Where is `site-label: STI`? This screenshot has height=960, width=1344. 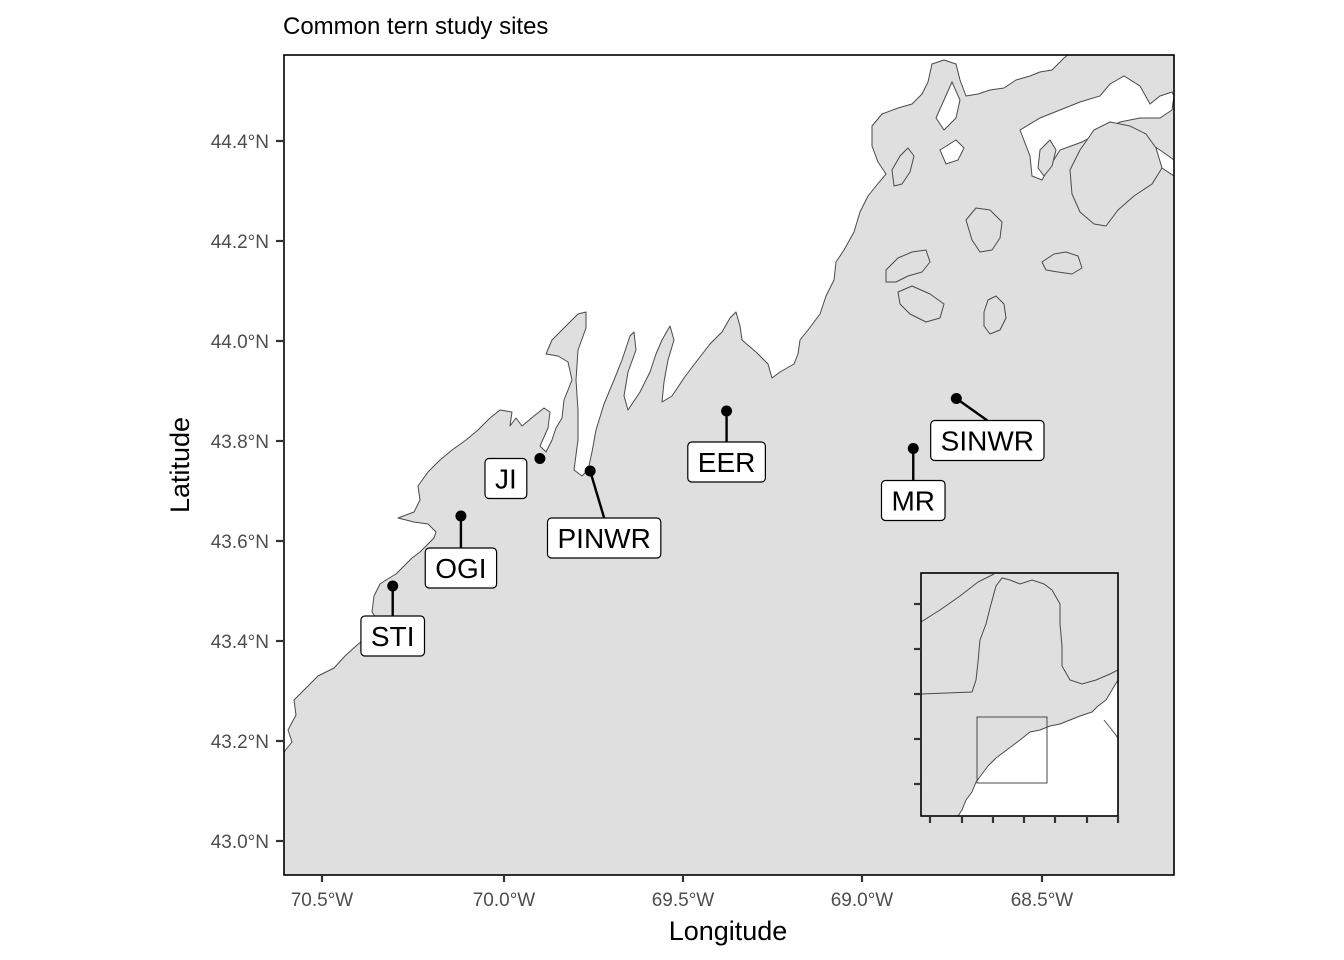
site-label: STI is located at coordinates (393, 636).